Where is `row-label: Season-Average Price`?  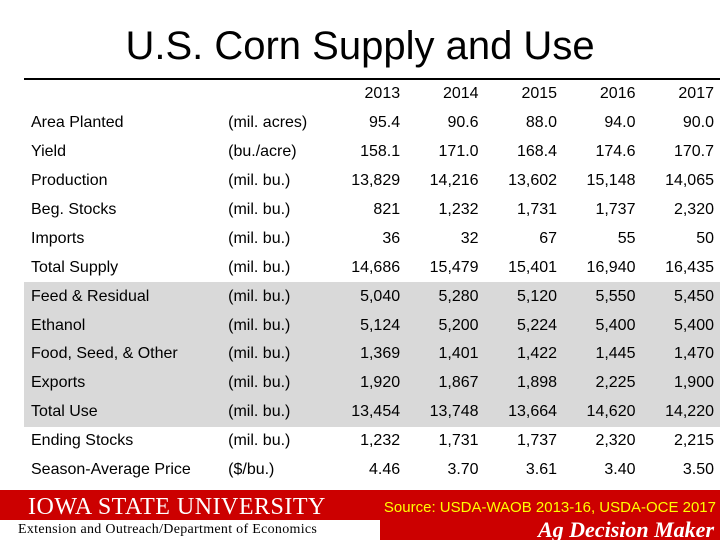 row-label: Season-Average Price is located at coordinates (111, 470).